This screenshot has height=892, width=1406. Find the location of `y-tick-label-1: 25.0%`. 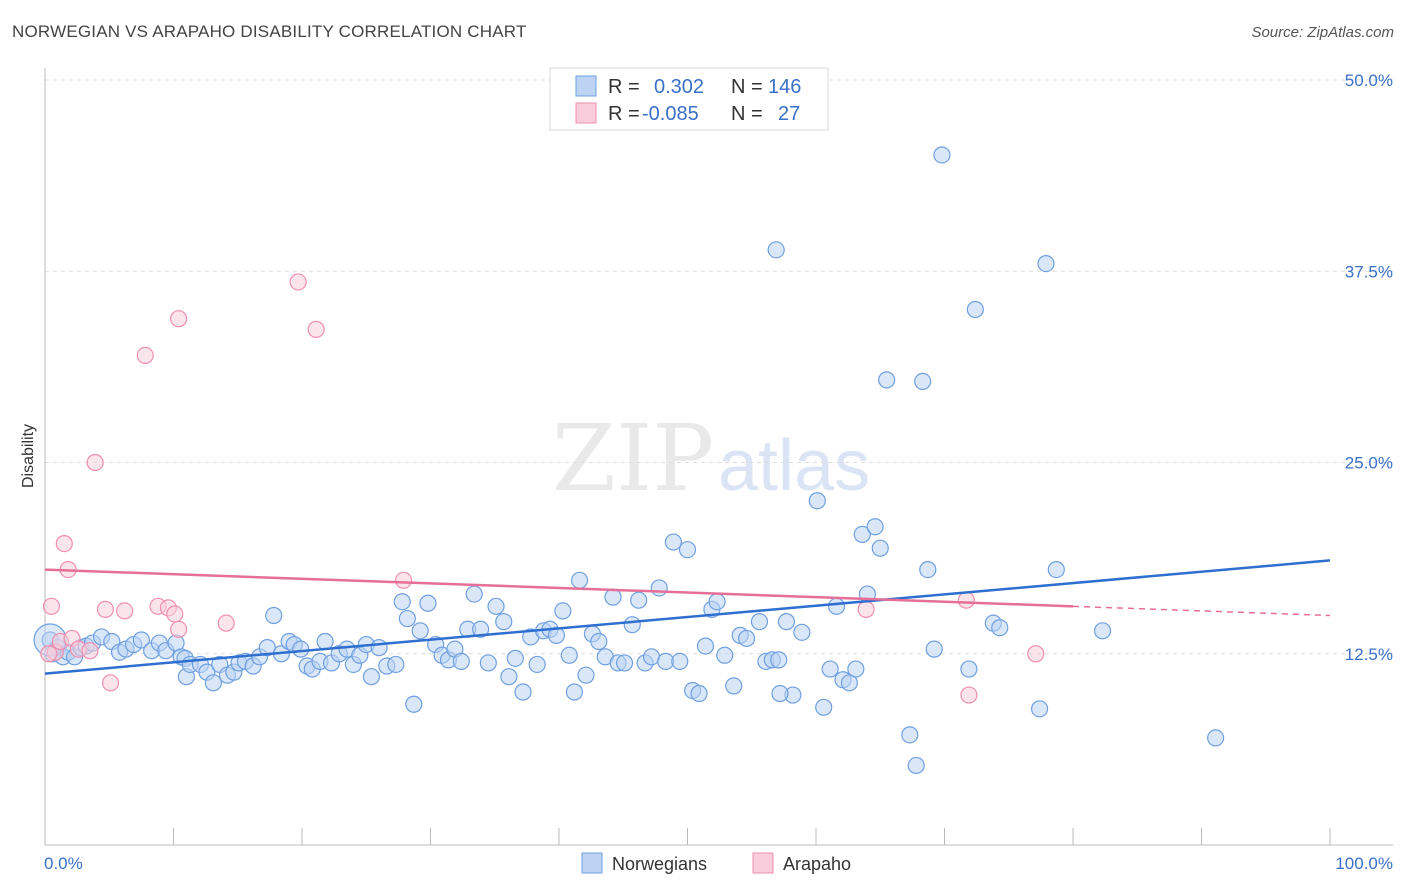

y-tick-label-1: 25.0% is located at coordinates (1369, 463).